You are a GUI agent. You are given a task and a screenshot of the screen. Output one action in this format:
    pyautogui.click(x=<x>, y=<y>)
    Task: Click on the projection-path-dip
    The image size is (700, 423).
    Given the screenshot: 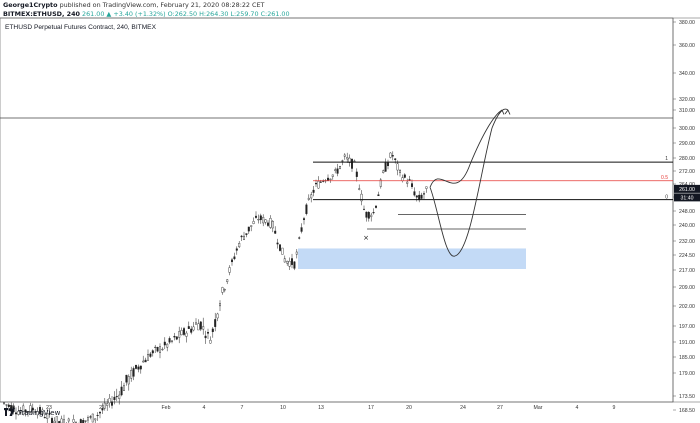 What is the action you would take?
    pyautogui.click(x=469, y=182)
    